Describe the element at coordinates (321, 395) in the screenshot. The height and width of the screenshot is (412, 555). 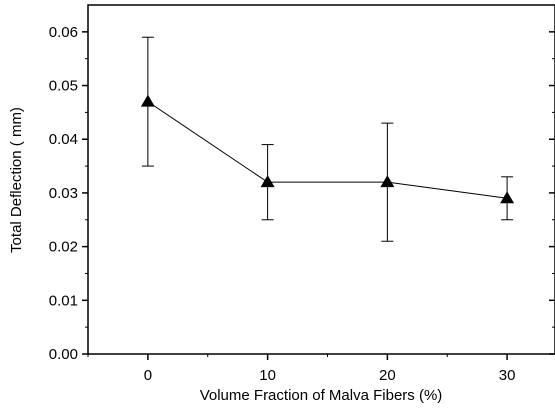
I see `x-axis-title: Volume Fraction of Malva Fibers (%)` at that location.